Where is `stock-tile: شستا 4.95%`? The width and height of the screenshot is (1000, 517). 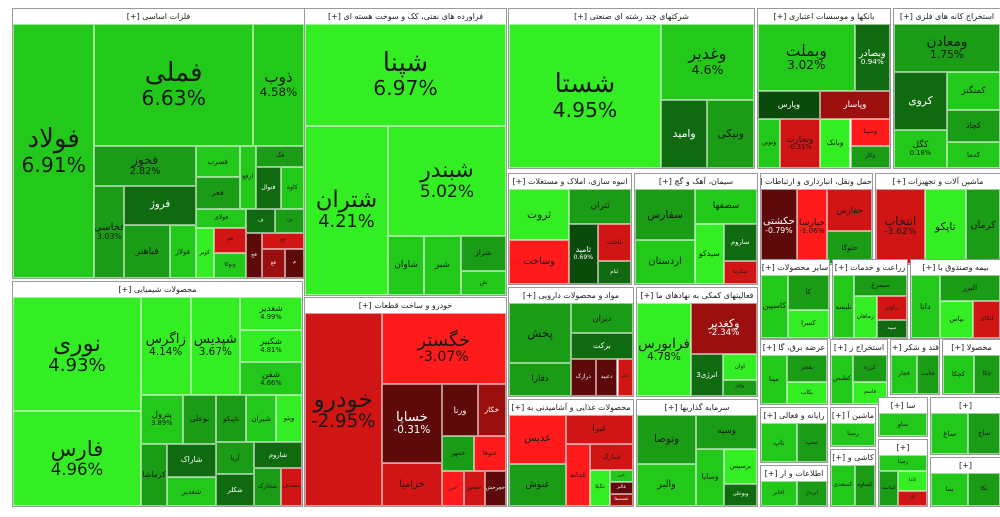
stock-tile: شستا 4.95% is located at coordinates (585, 96).